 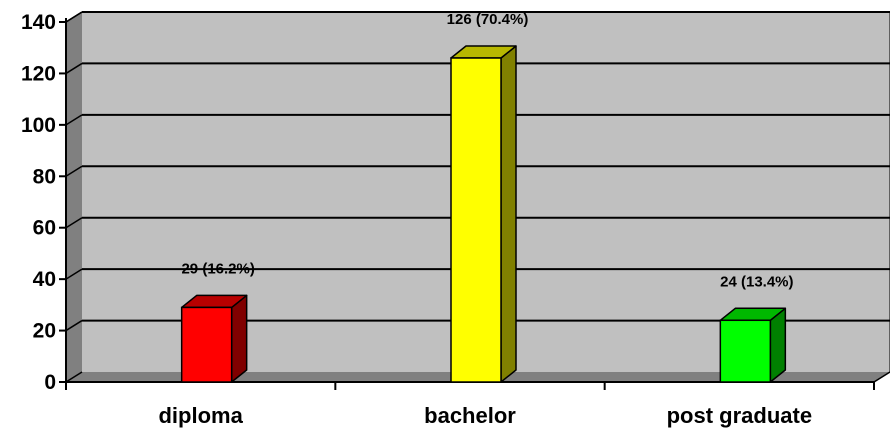 I want to click on bar-diploma, so click(x=214, y=338).